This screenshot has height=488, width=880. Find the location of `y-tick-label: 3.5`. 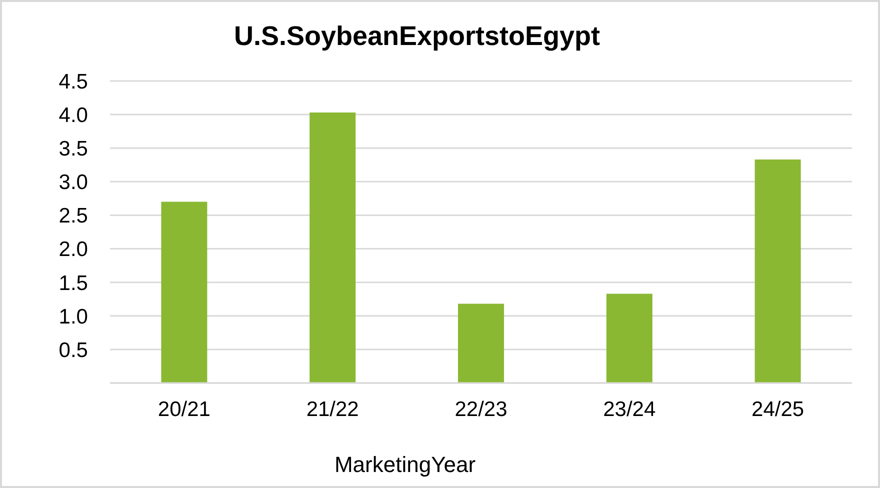

y-tick-label: 3.5 is located at coordinates (73, 149).